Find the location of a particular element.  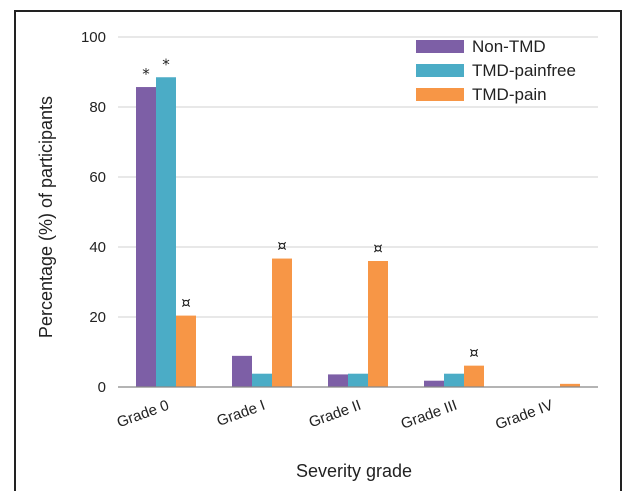

y-tick-label: 100 is located at coordinates (93, 37).